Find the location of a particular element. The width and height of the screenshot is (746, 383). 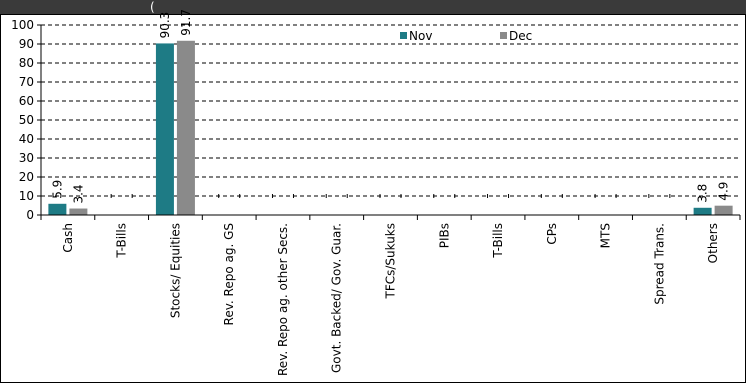

data-label: 5.9 is located at coordinates (57, 189).